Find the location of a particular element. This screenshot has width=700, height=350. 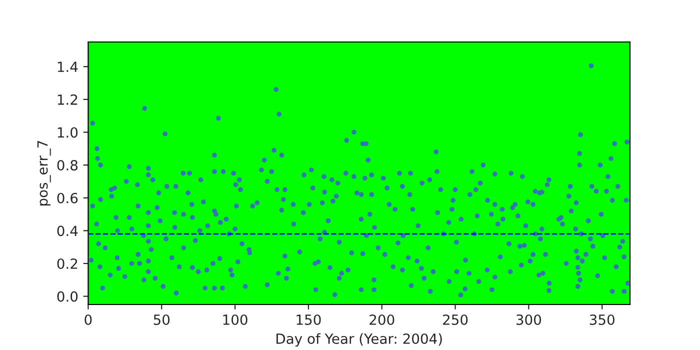

y-axis-title: pos_err_7 is located at coordinates (44, 173).